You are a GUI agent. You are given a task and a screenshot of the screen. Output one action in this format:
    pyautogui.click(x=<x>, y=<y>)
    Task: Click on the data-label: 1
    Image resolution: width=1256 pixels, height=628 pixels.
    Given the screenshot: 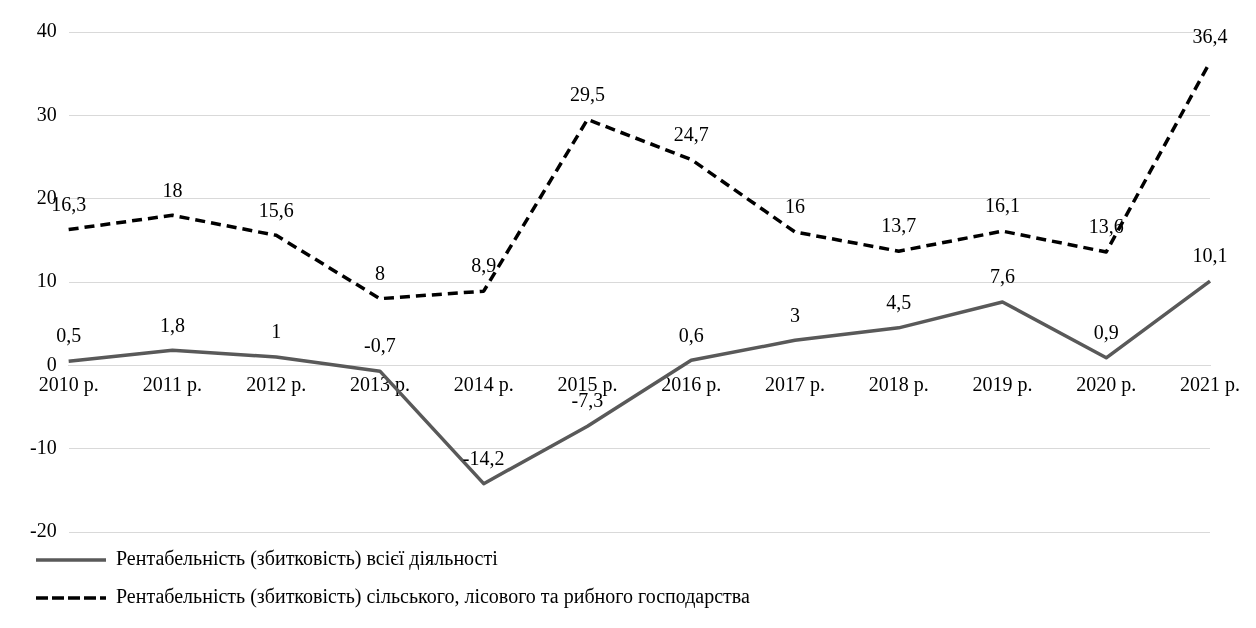 What is the action you would take?
    pyautogui.click(x=276, y=331)
    